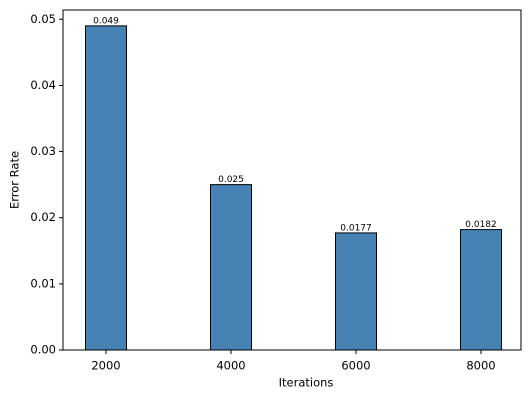  What do you see at coordinates (355, 366) in the screenshot?
I see `x-tick-label: 6000` at bounding box center [355, 366].